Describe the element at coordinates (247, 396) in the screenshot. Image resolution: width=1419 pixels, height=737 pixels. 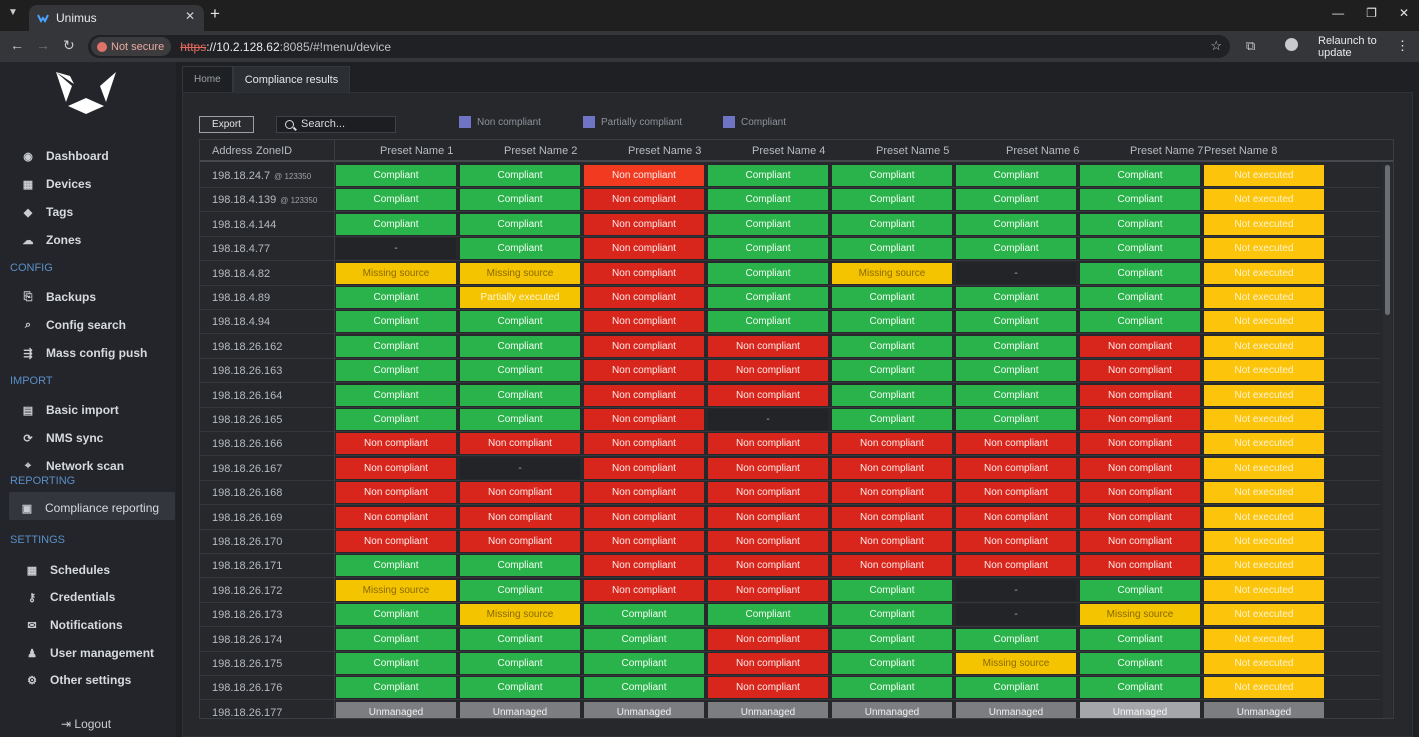
I see `device-address: 198.18.26.164` at that location.